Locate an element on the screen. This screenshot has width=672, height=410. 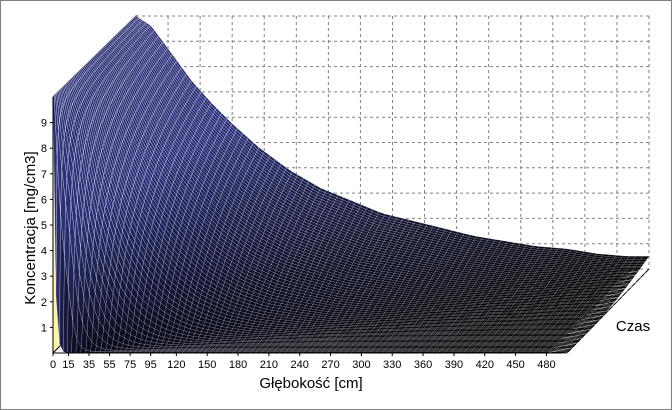
y-tick-label: 1 is located at coordinates (44, 328).